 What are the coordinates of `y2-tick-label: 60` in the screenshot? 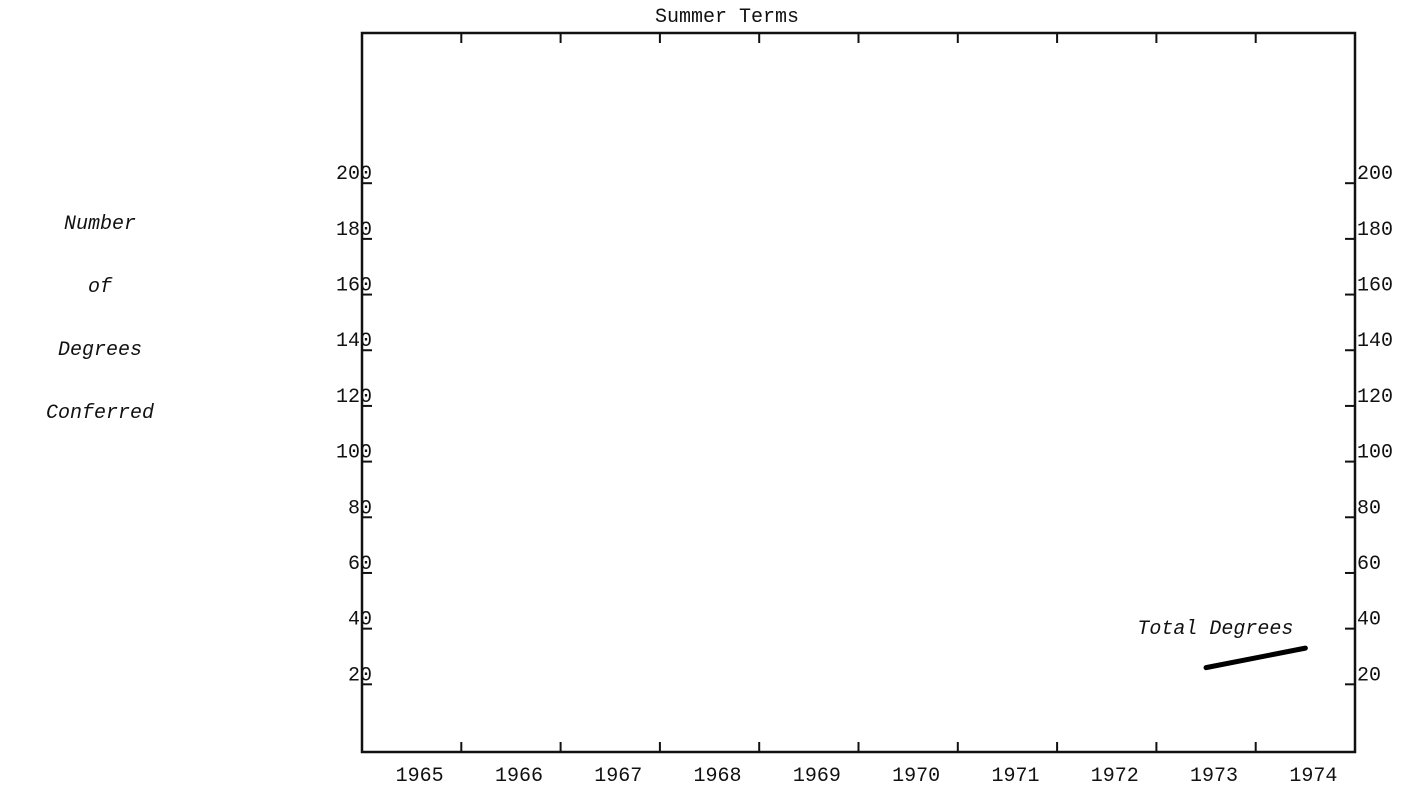 It's located at (1369, 564).